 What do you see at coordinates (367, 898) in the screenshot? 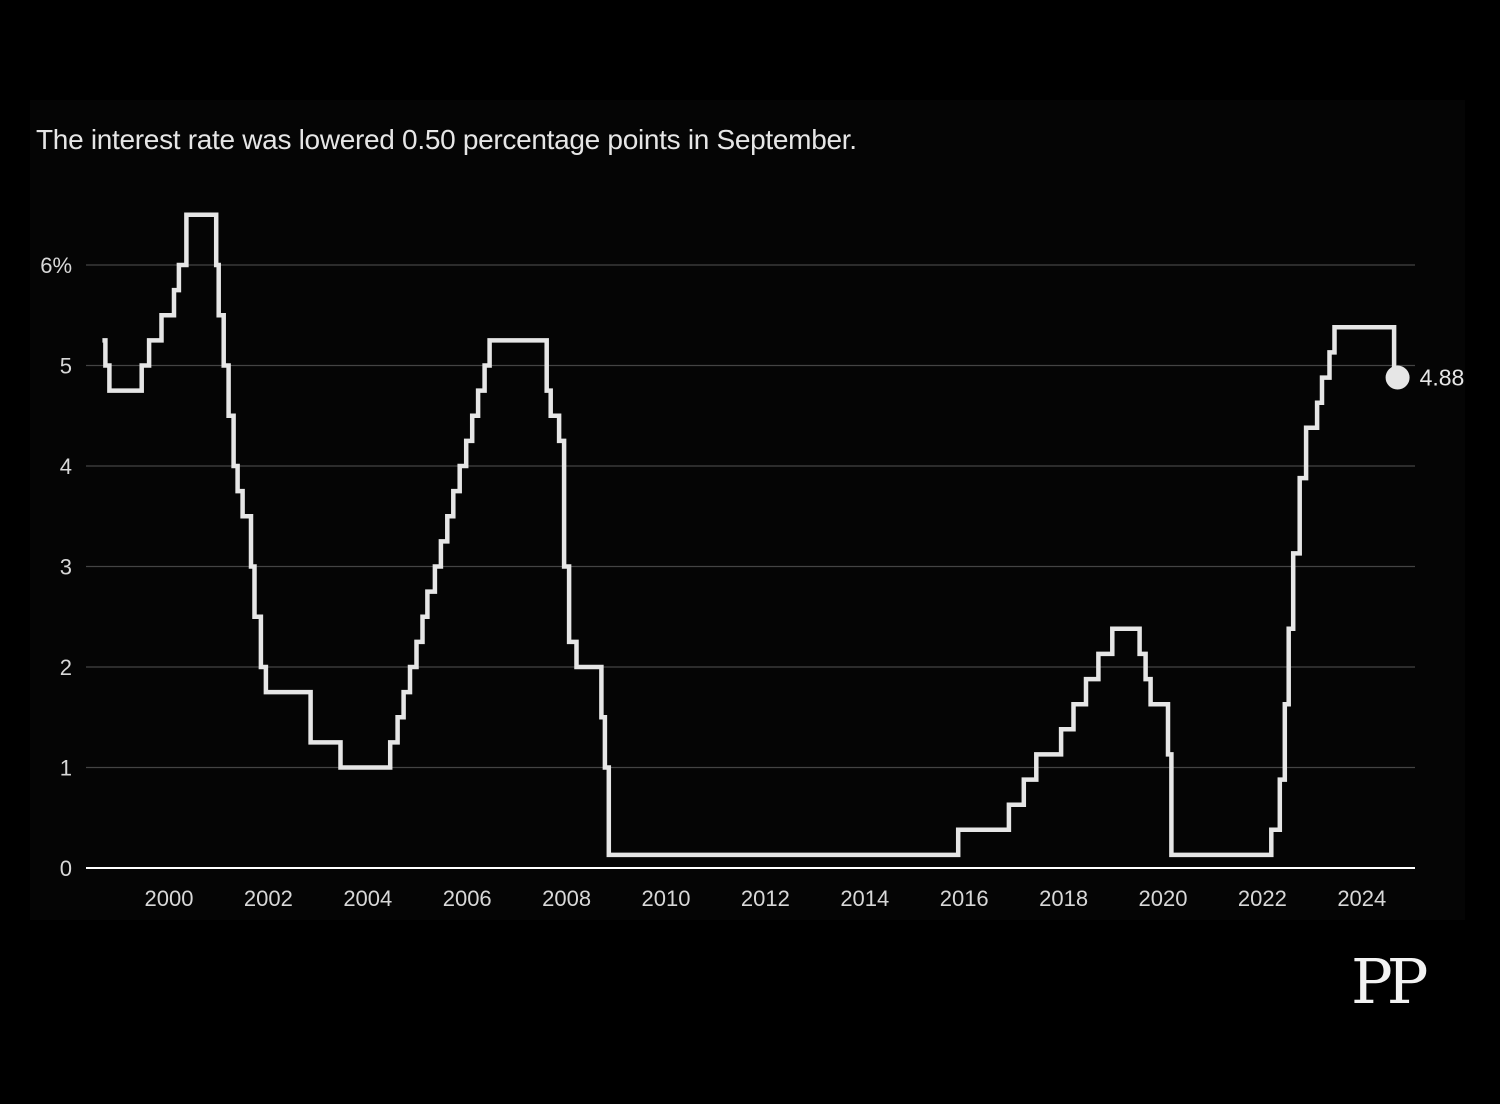
I see `x-tick-label: 2004` at bounding box center [367, 898].